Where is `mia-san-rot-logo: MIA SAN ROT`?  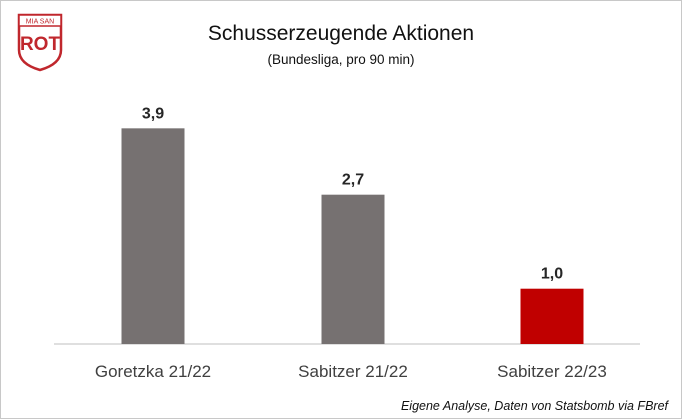 mia-san-rot-logo: MIA SAN ROT is located at coordinates (40, 42).